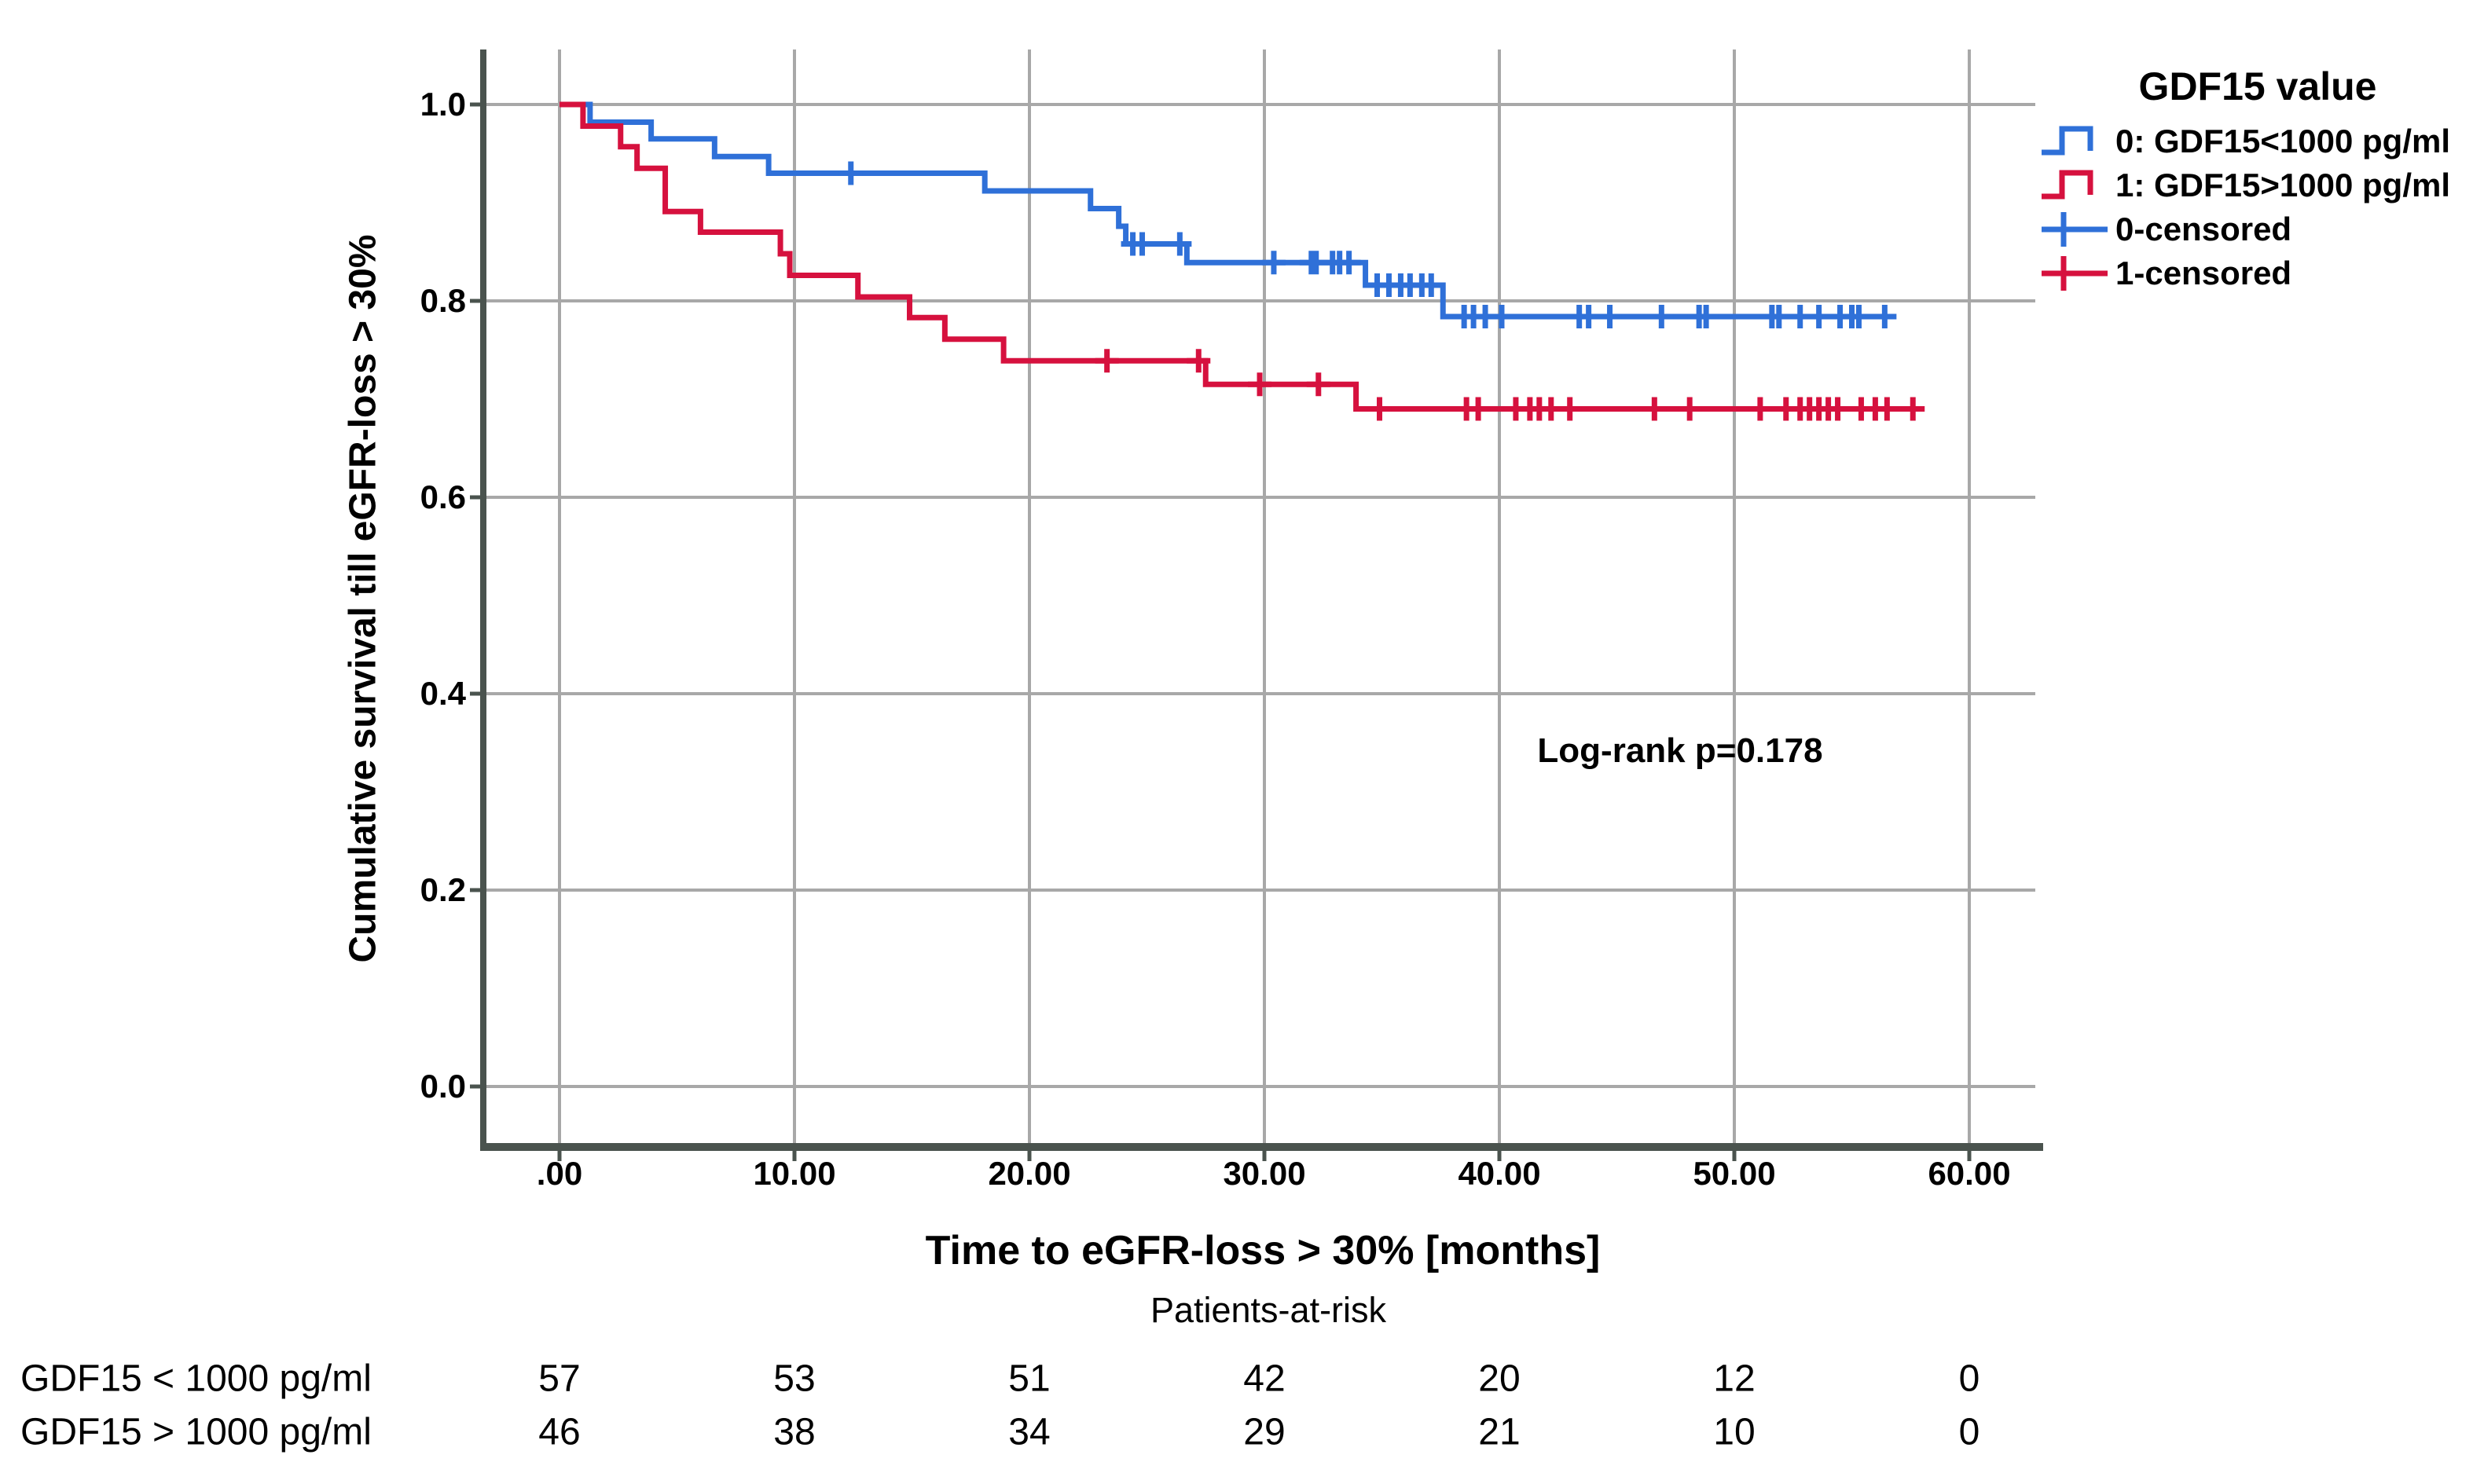 This screenshot has height=1484, width=2484. Describe the element at coordinates (1735, 1432) in the screenshot. I see `at-risk-count: 10` at that location.